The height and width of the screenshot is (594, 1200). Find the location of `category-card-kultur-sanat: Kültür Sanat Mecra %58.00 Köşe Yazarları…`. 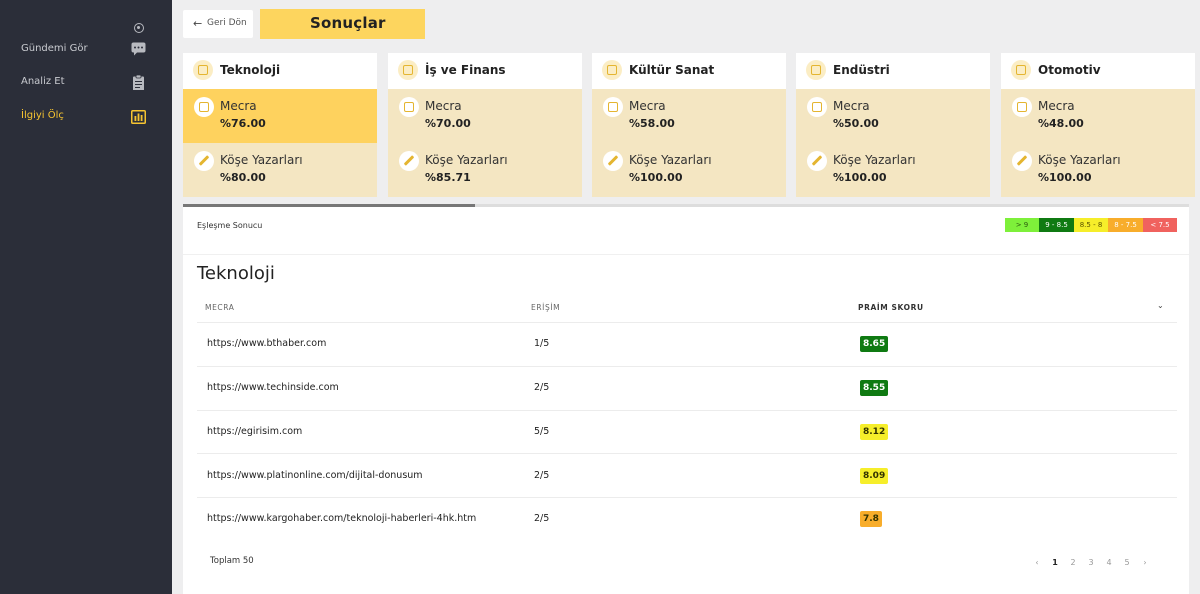

category-card-kultur-sanat: Kültür Sanat Mecra %58.00 Köşe Yazarları… is located at coordinates (689, 125).